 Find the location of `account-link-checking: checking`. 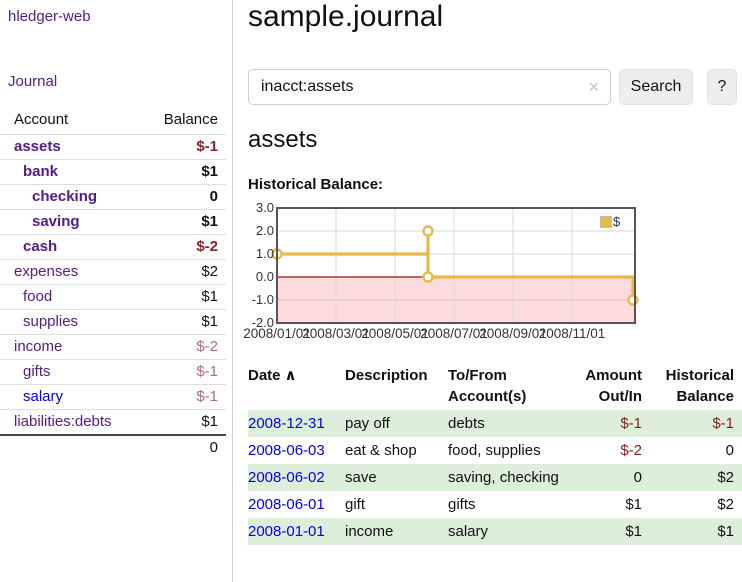

account-link-checking: checking is located at coordinates (65, 196).